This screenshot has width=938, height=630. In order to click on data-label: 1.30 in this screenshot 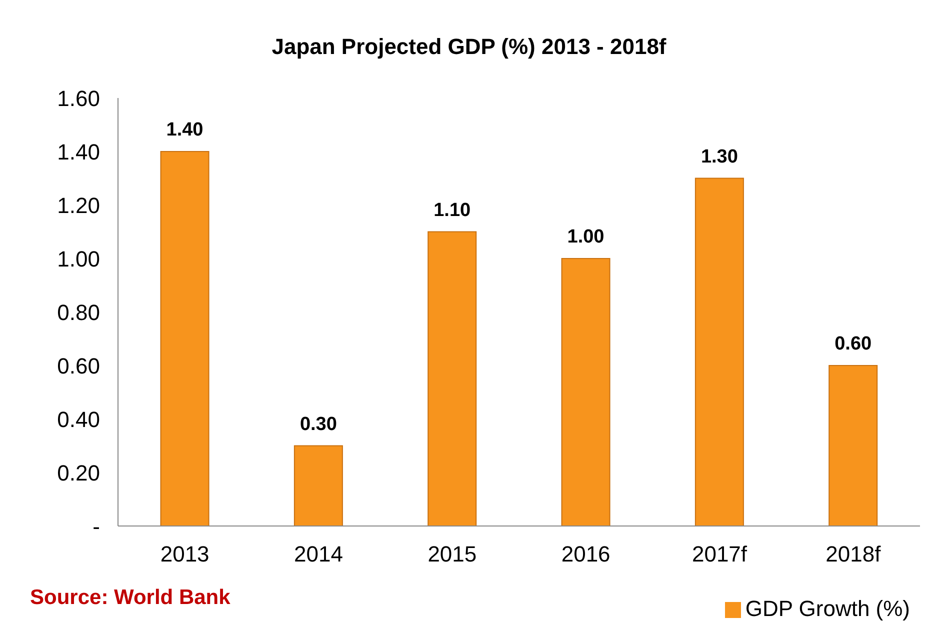, I will do `click(719, 157)`.